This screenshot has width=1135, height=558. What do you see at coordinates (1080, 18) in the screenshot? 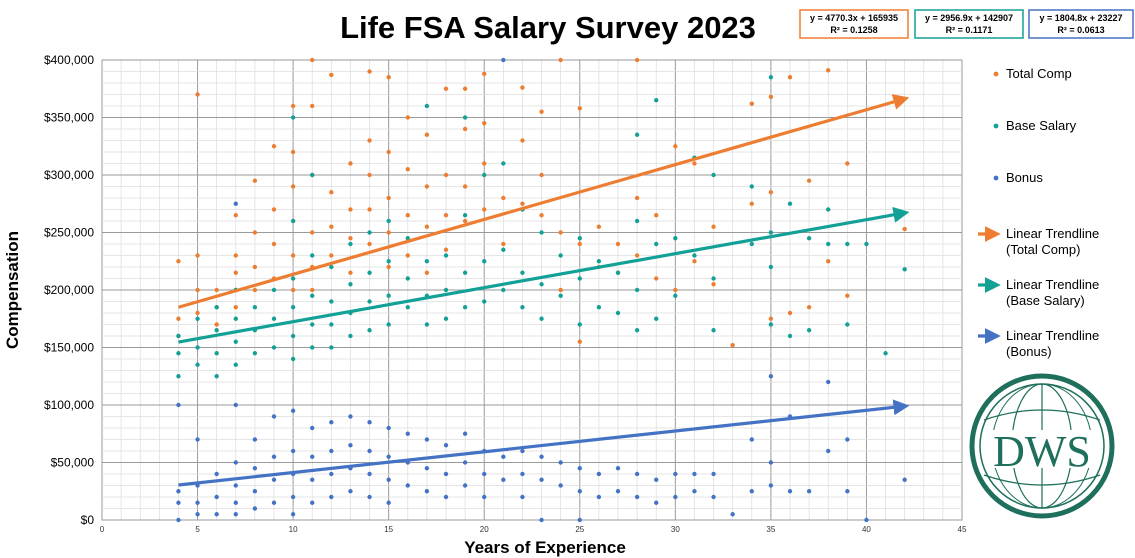
I see `equation-bonus: y = 1804.8x + 23227` at bounding box center [1080, 18].